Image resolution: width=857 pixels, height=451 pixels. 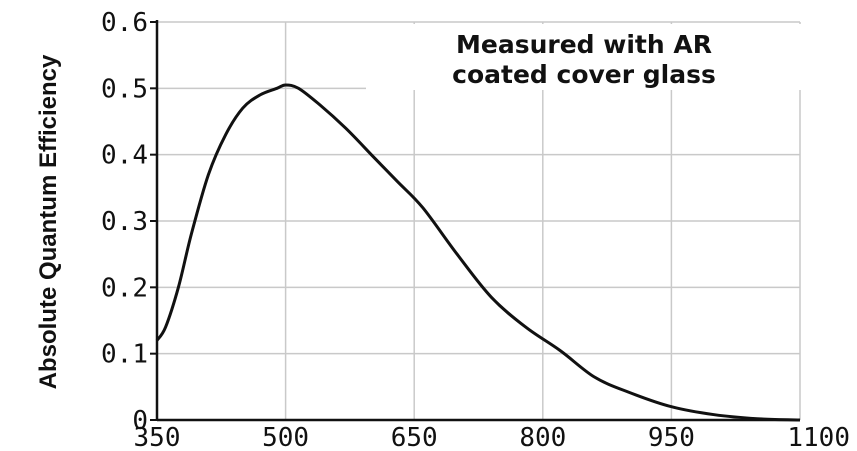 I want to click on x-tick-label-3: 800, so click(x=542, y=437).